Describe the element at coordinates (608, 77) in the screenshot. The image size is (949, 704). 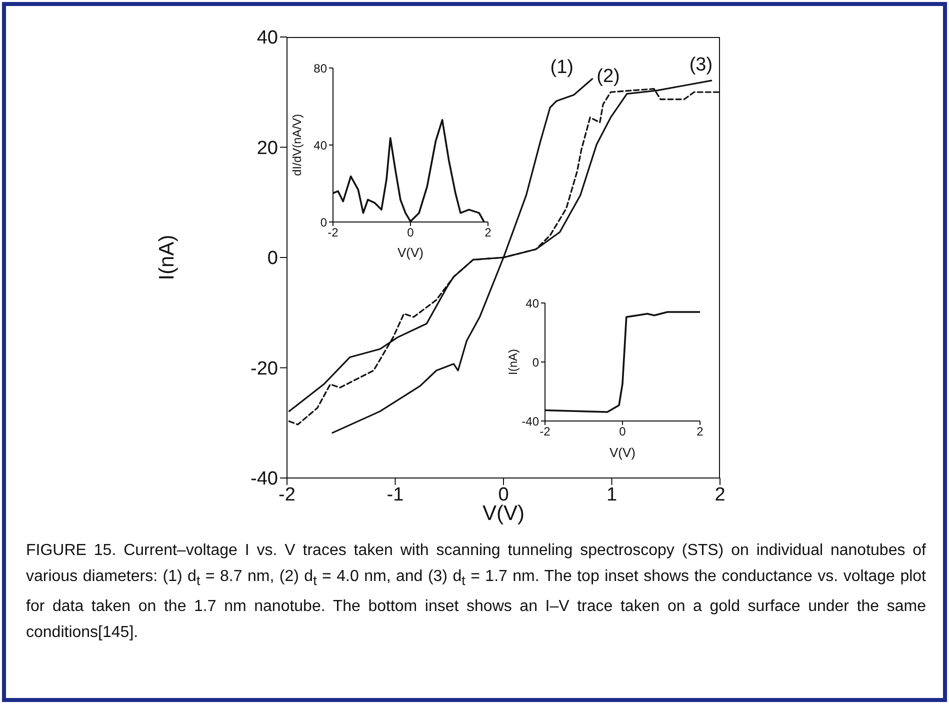
I see `series-label: (2)` at that location.